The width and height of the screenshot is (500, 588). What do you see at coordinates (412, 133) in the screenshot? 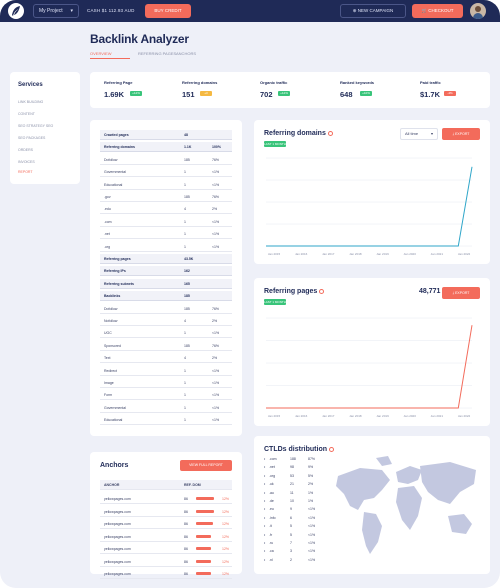
I see `time-range-label: All time` at bounding box center [412, 133].